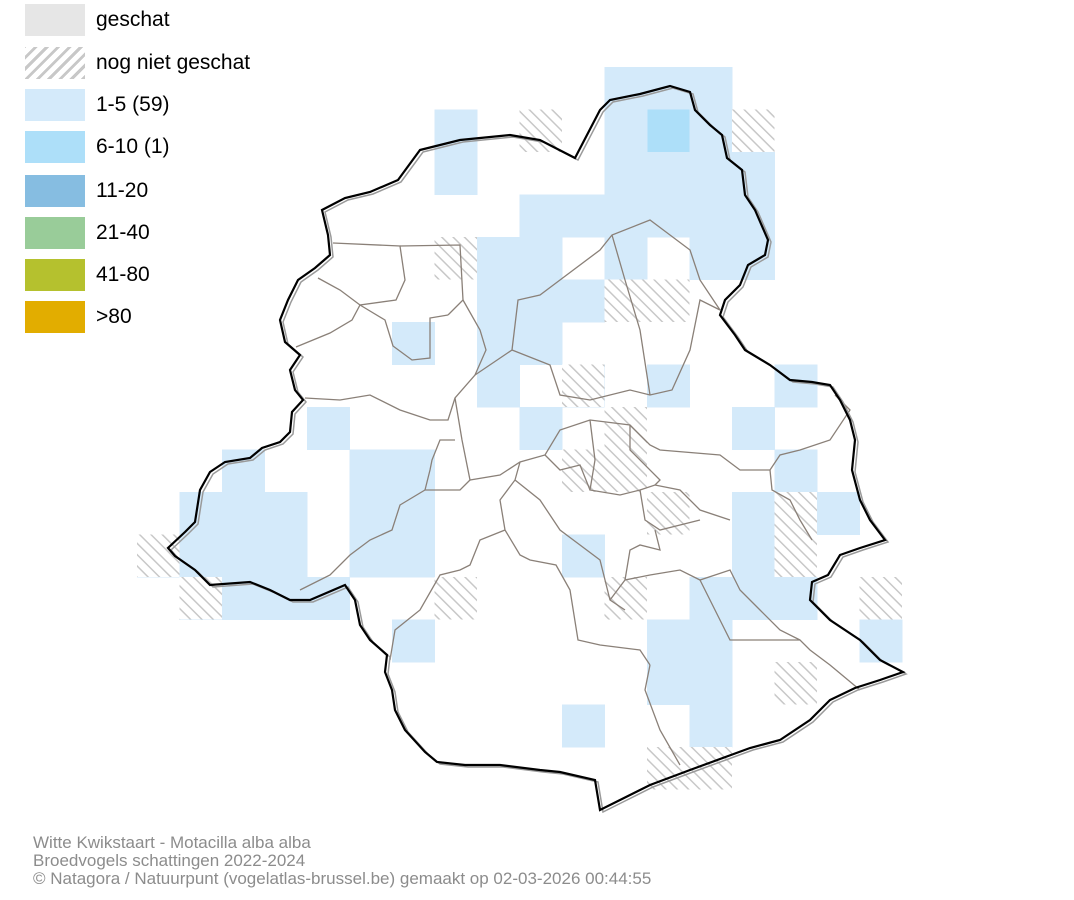 The height and width of the screenshot is (900, 1074). I want to click on legend-item-21-40: 21-40, so click(175, 233).